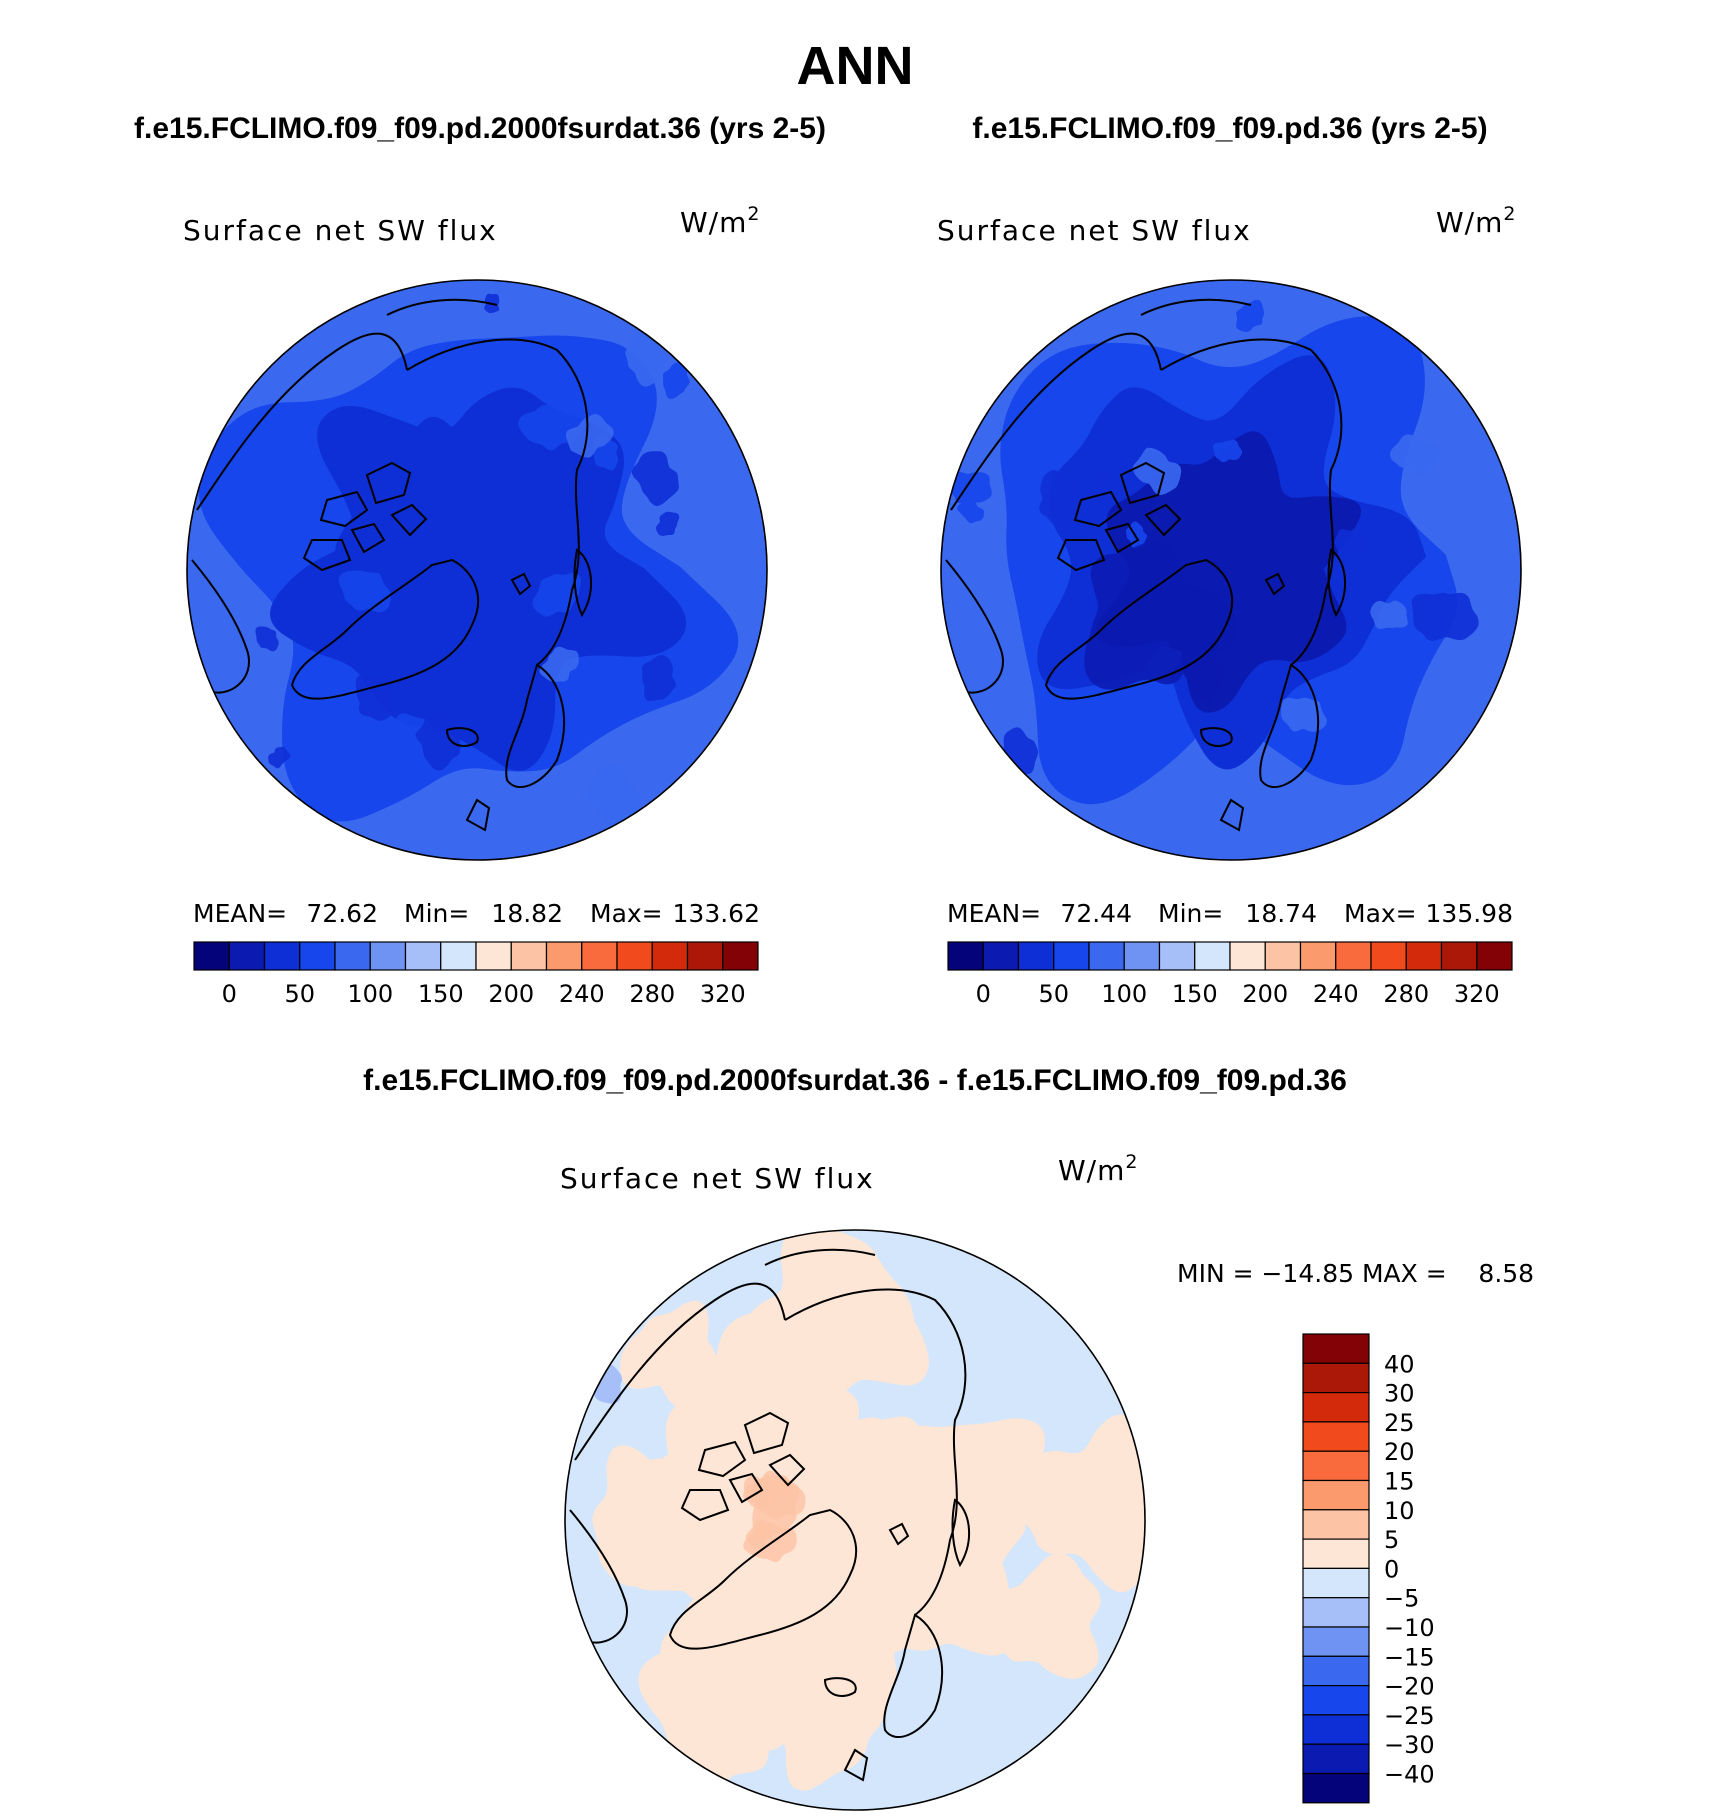  I want to click on case-title-right: f.e15.FCLIMO.f09_f09.pd.36 (yrs 2-5), so click(1229, 128).